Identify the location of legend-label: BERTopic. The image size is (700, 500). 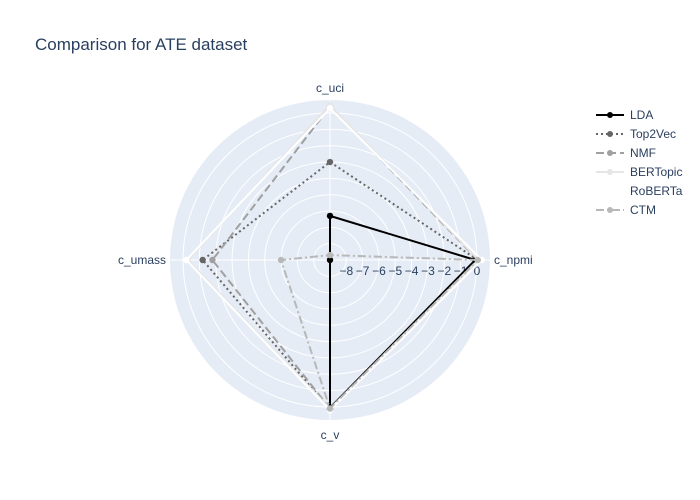
(656, 172).